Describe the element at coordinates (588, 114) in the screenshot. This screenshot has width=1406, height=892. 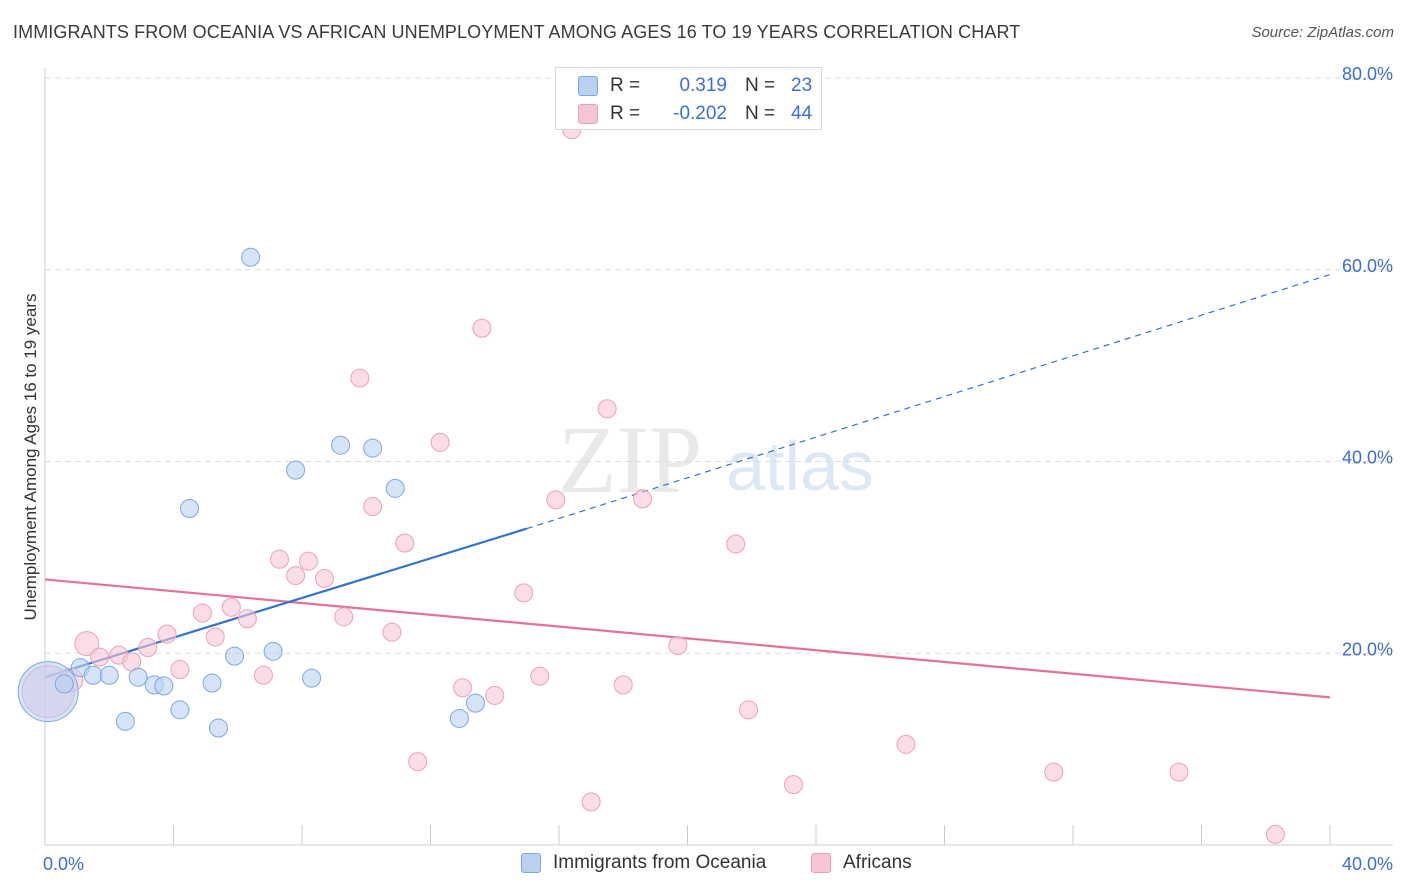
I see `pink-swatch` at that location.